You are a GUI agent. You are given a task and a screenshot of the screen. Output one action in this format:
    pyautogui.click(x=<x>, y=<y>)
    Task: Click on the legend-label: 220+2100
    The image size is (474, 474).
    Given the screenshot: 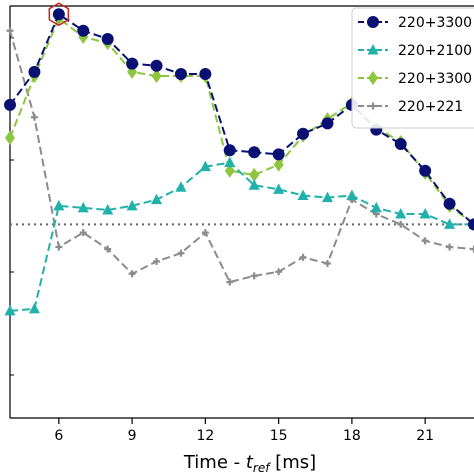 What is the action you would take?
    pyautogui.click(x=435, y=51)
    